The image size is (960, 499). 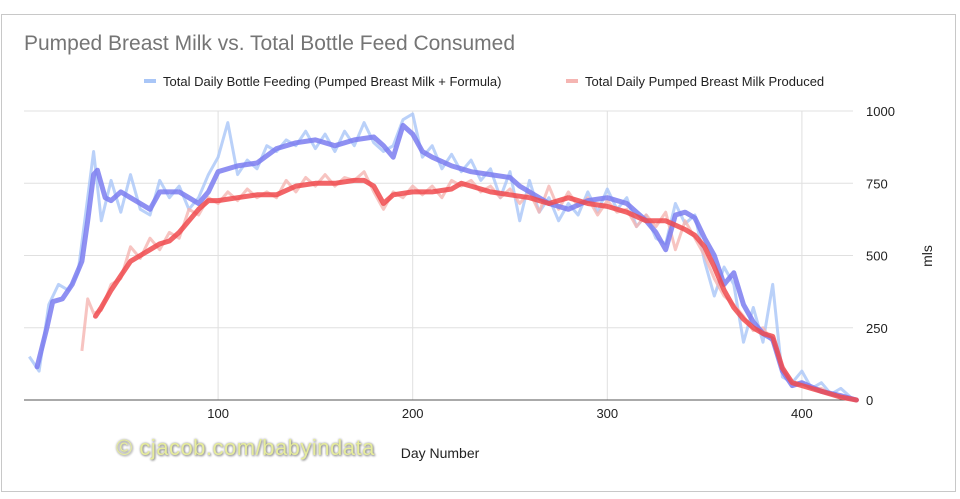 I want to click on x-tick-label: 100, so click(x=218, y=413).